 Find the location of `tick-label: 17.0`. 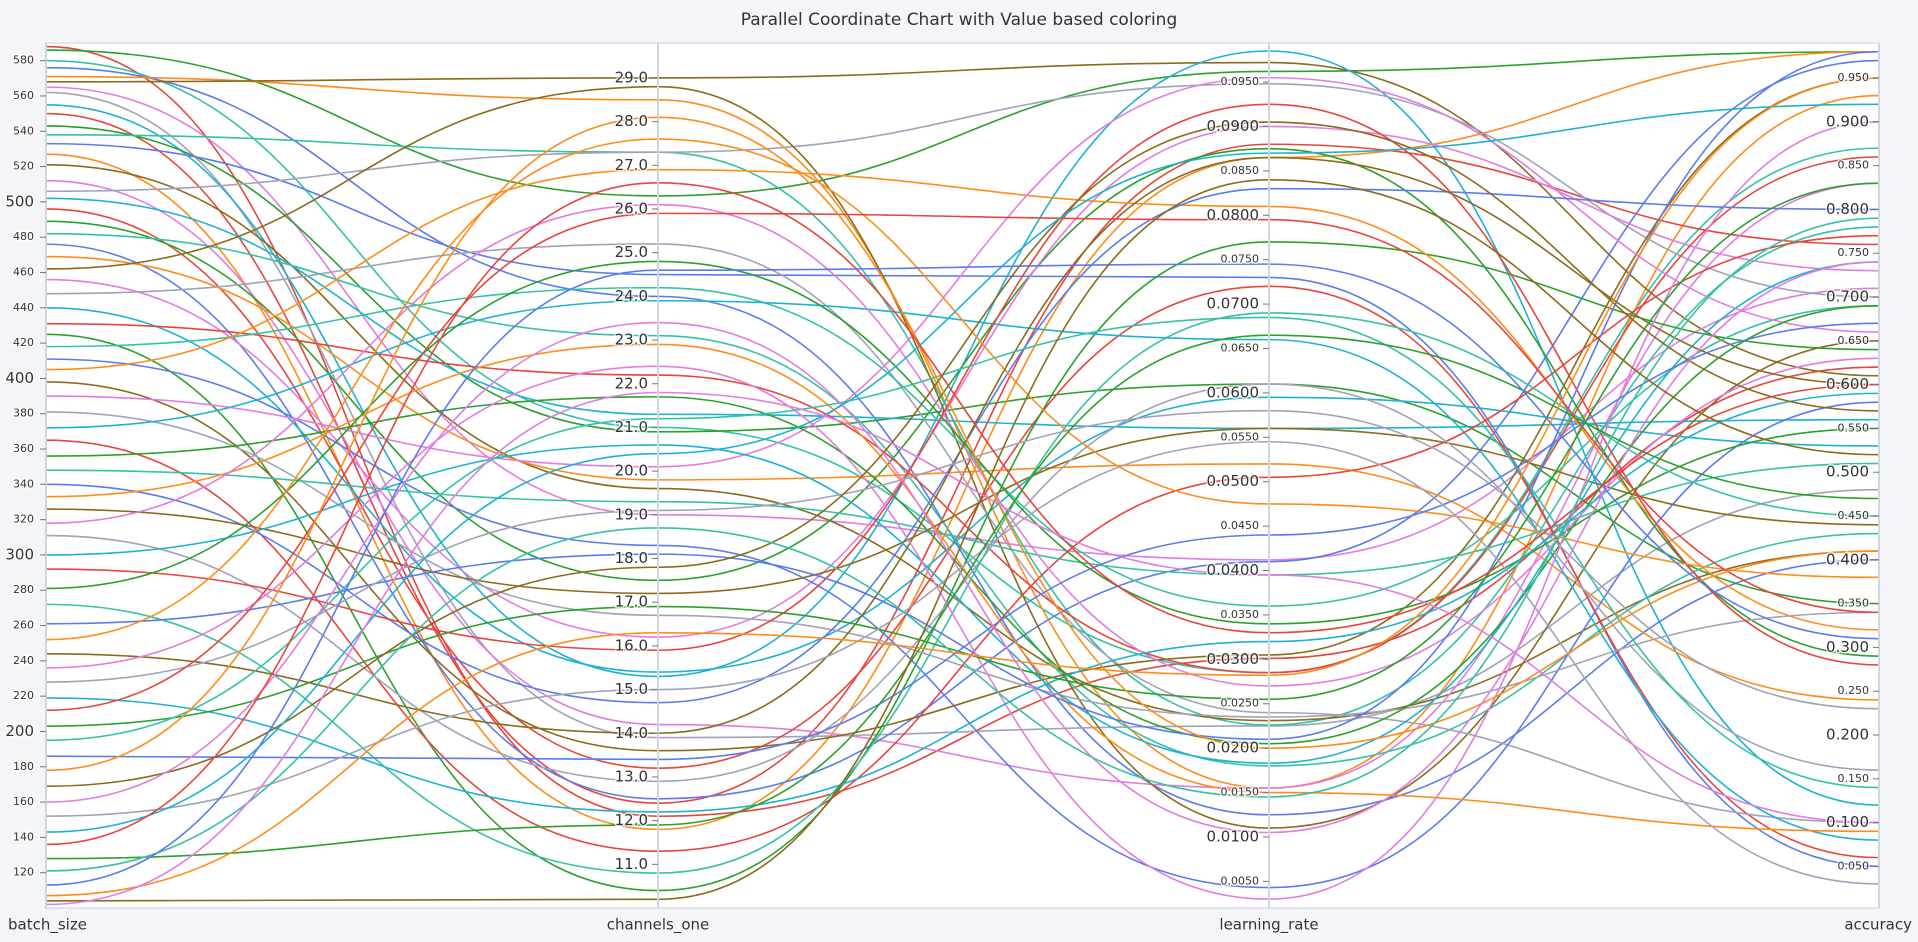

tick-label: 17.0 is located at coordinates (631, 602).